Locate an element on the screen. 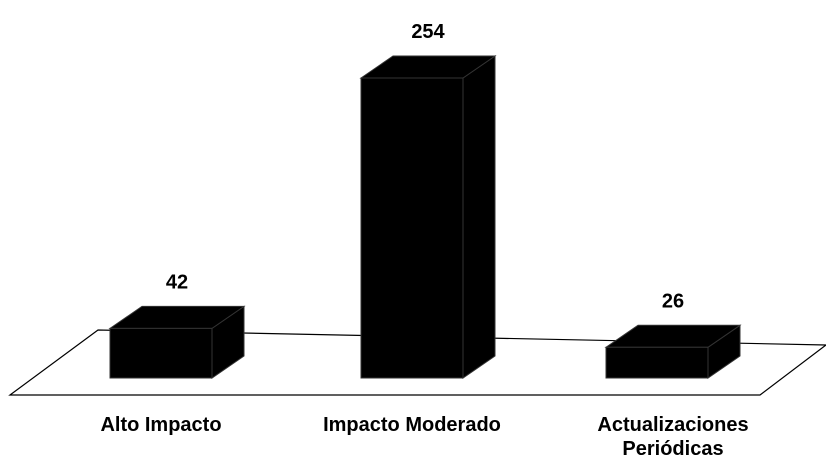 Image resolution: width=826 pixels, height=464 pixels. category-label: Impacto Moderado is located at coordinates (412, 425).